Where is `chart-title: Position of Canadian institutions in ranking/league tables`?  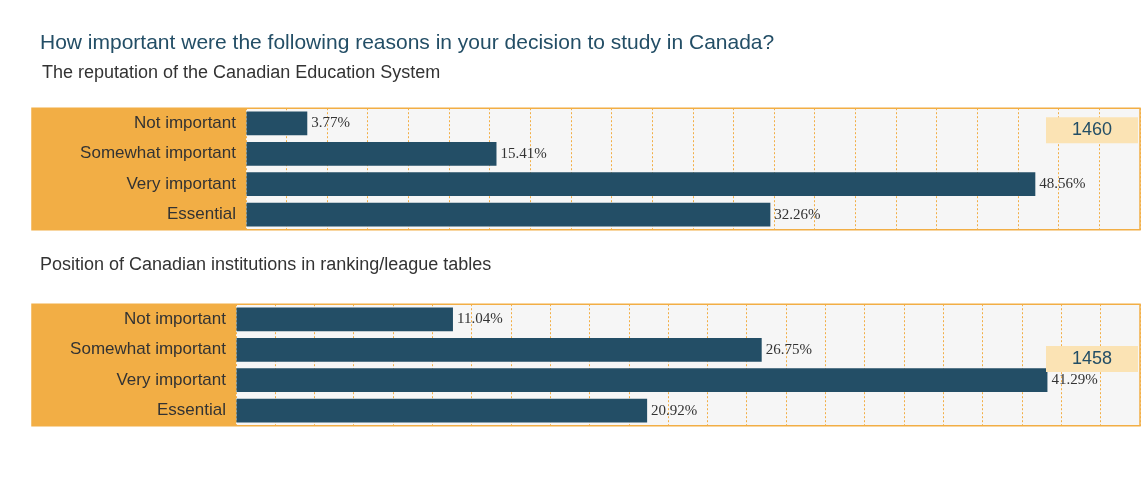 chart-title: Position of Canadian institutions in ranking/league tables is located at coordinates (266, 264).